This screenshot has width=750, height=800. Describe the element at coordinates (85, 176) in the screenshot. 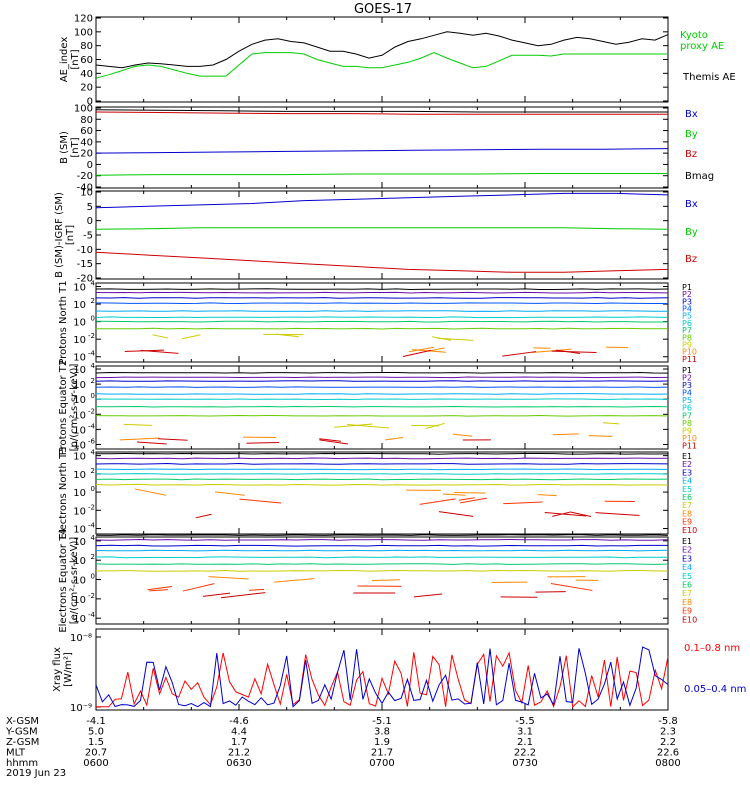

I see `y-tick-label: -20` at that location.